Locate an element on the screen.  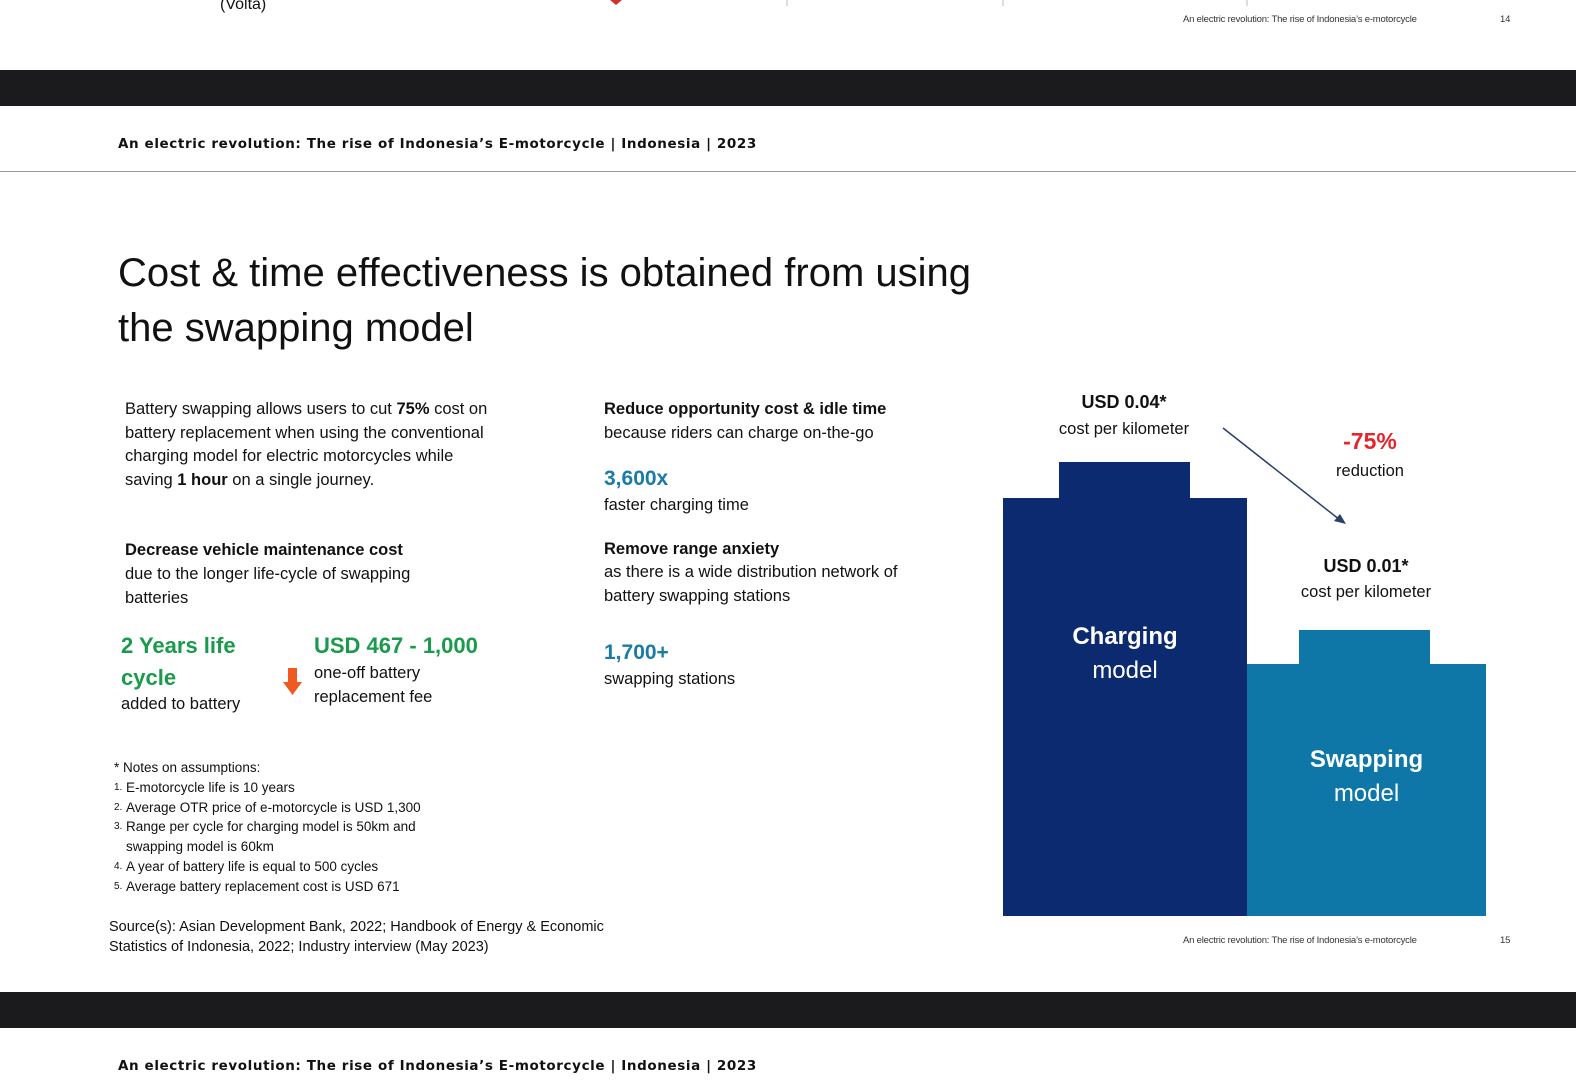
model-label: Charging model is located at coordinates (1125, 654).